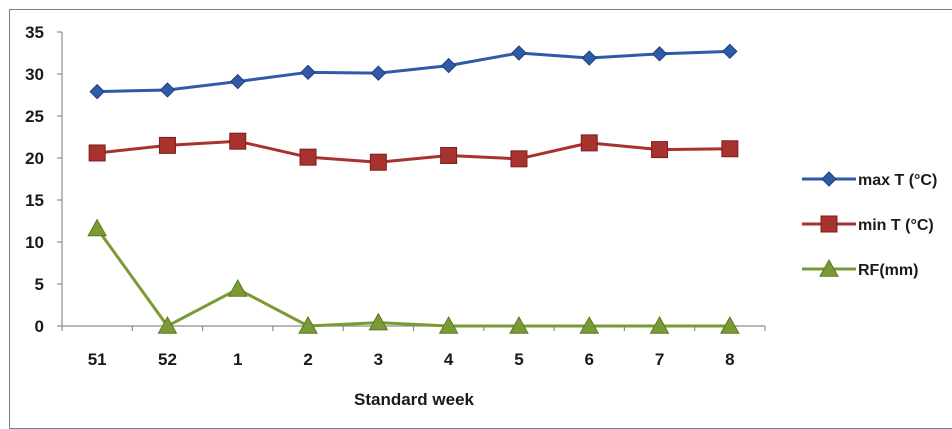  I want to click on min-temp-series-line, so click(413, 151).